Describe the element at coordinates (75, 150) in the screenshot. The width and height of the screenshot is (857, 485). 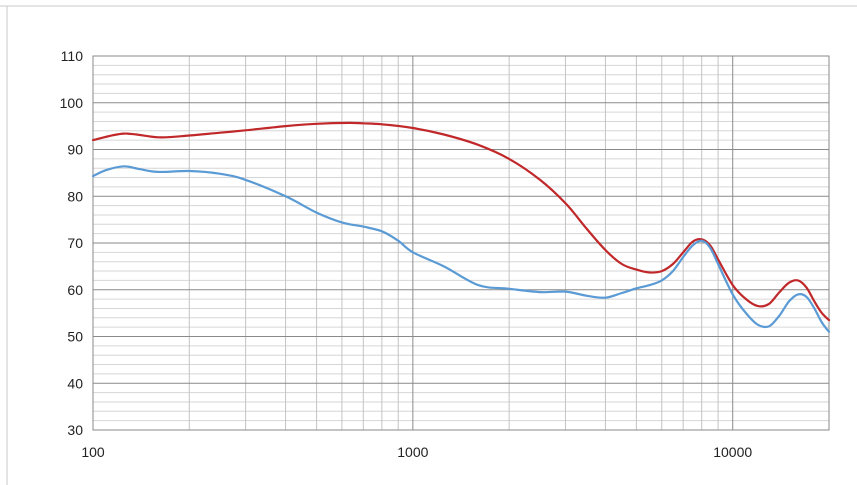
I see `y-tick-label: 90` at that location.